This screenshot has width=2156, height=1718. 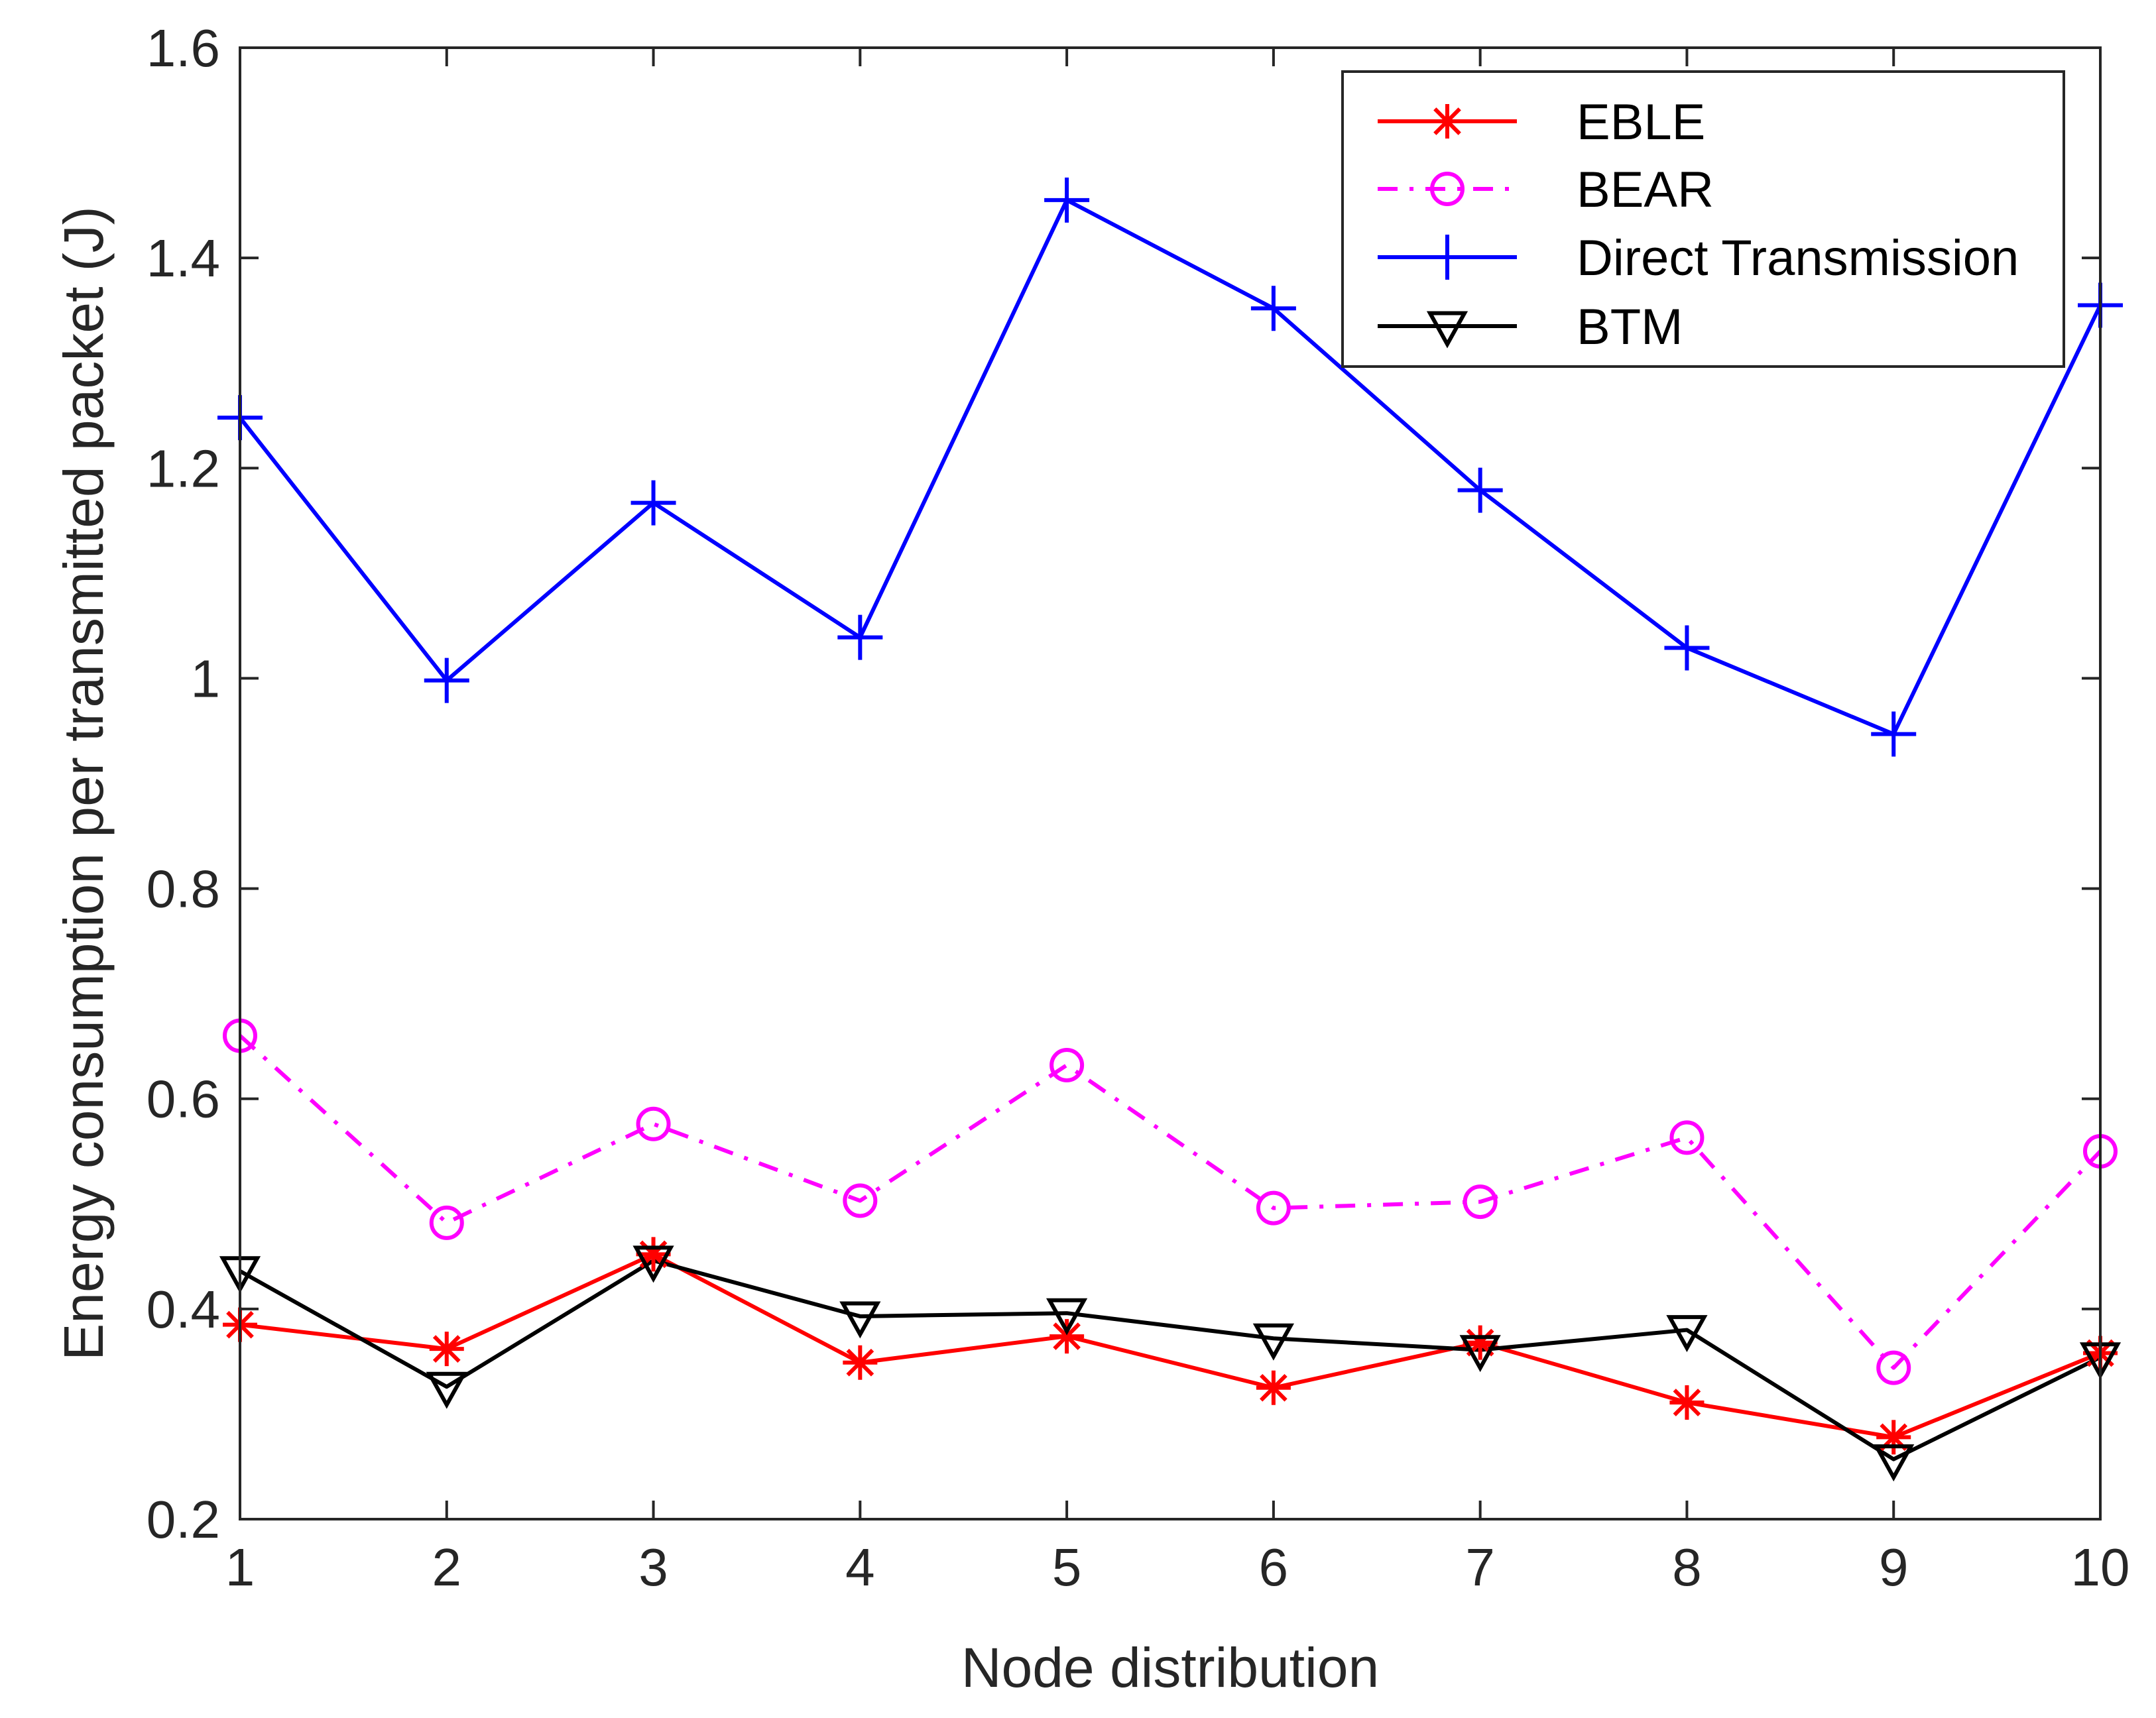 What do you see at coordinates (1067, 1567) in the screenshot?
I see `x-tick-label: 5` at bounding box center [1067, 1567].